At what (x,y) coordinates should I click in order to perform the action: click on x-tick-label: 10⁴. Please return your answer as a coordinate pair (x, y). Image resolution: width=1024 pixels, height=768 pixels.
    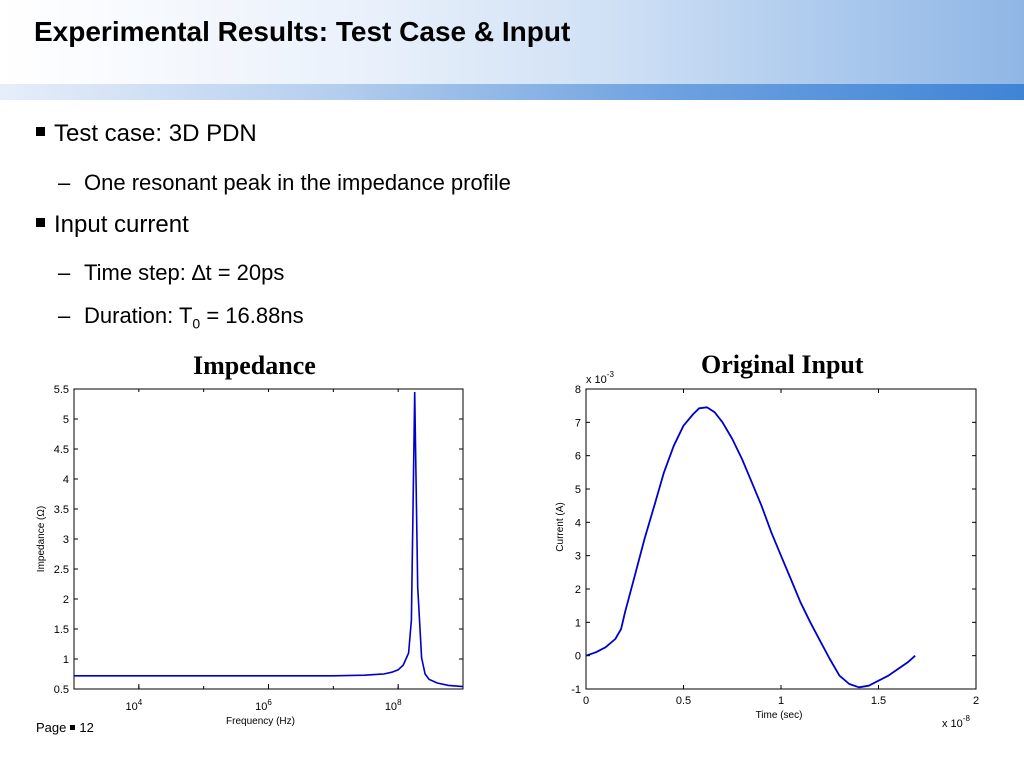
    Looking at the image, I should click on (133, 705).